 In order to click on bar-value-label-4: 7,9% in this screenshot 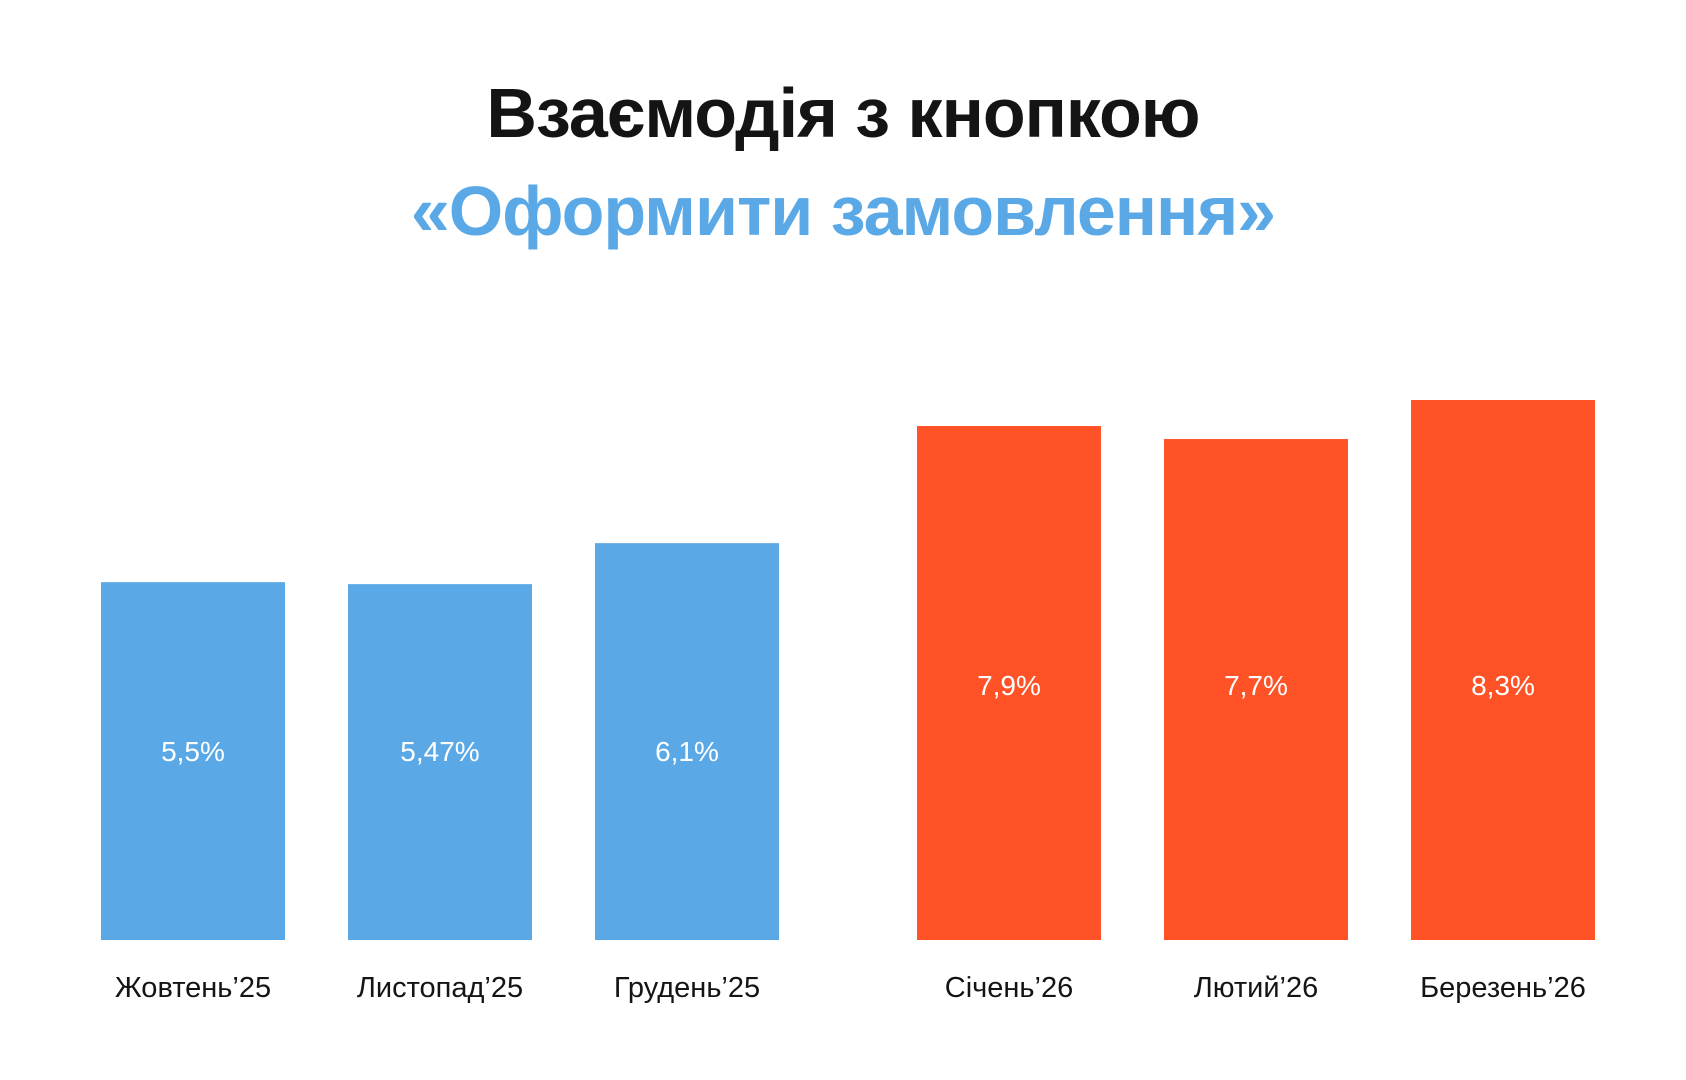, I will do `click(1009, 685)`.